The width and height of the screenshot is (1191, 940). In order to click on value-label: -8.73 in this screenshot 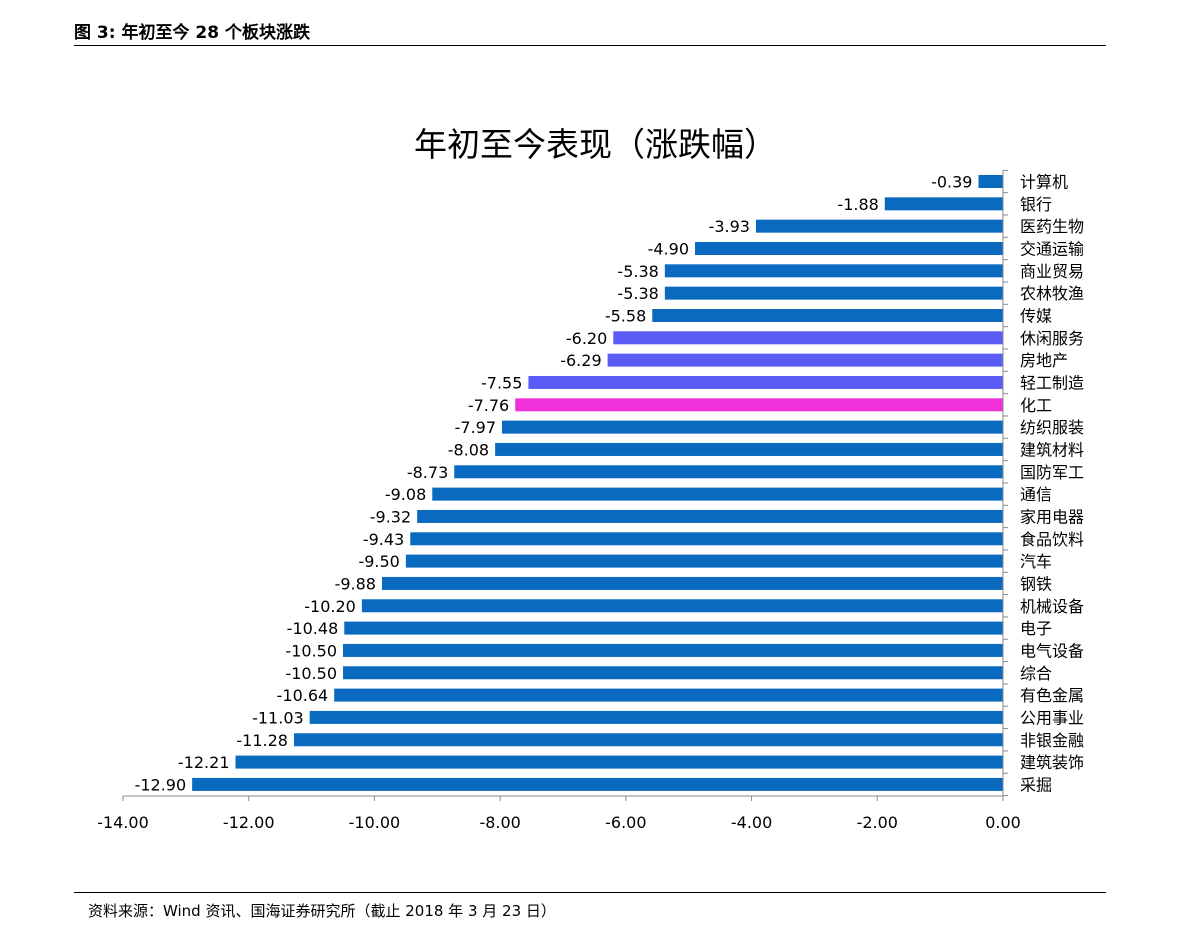, I will do `click(427, 472)`.